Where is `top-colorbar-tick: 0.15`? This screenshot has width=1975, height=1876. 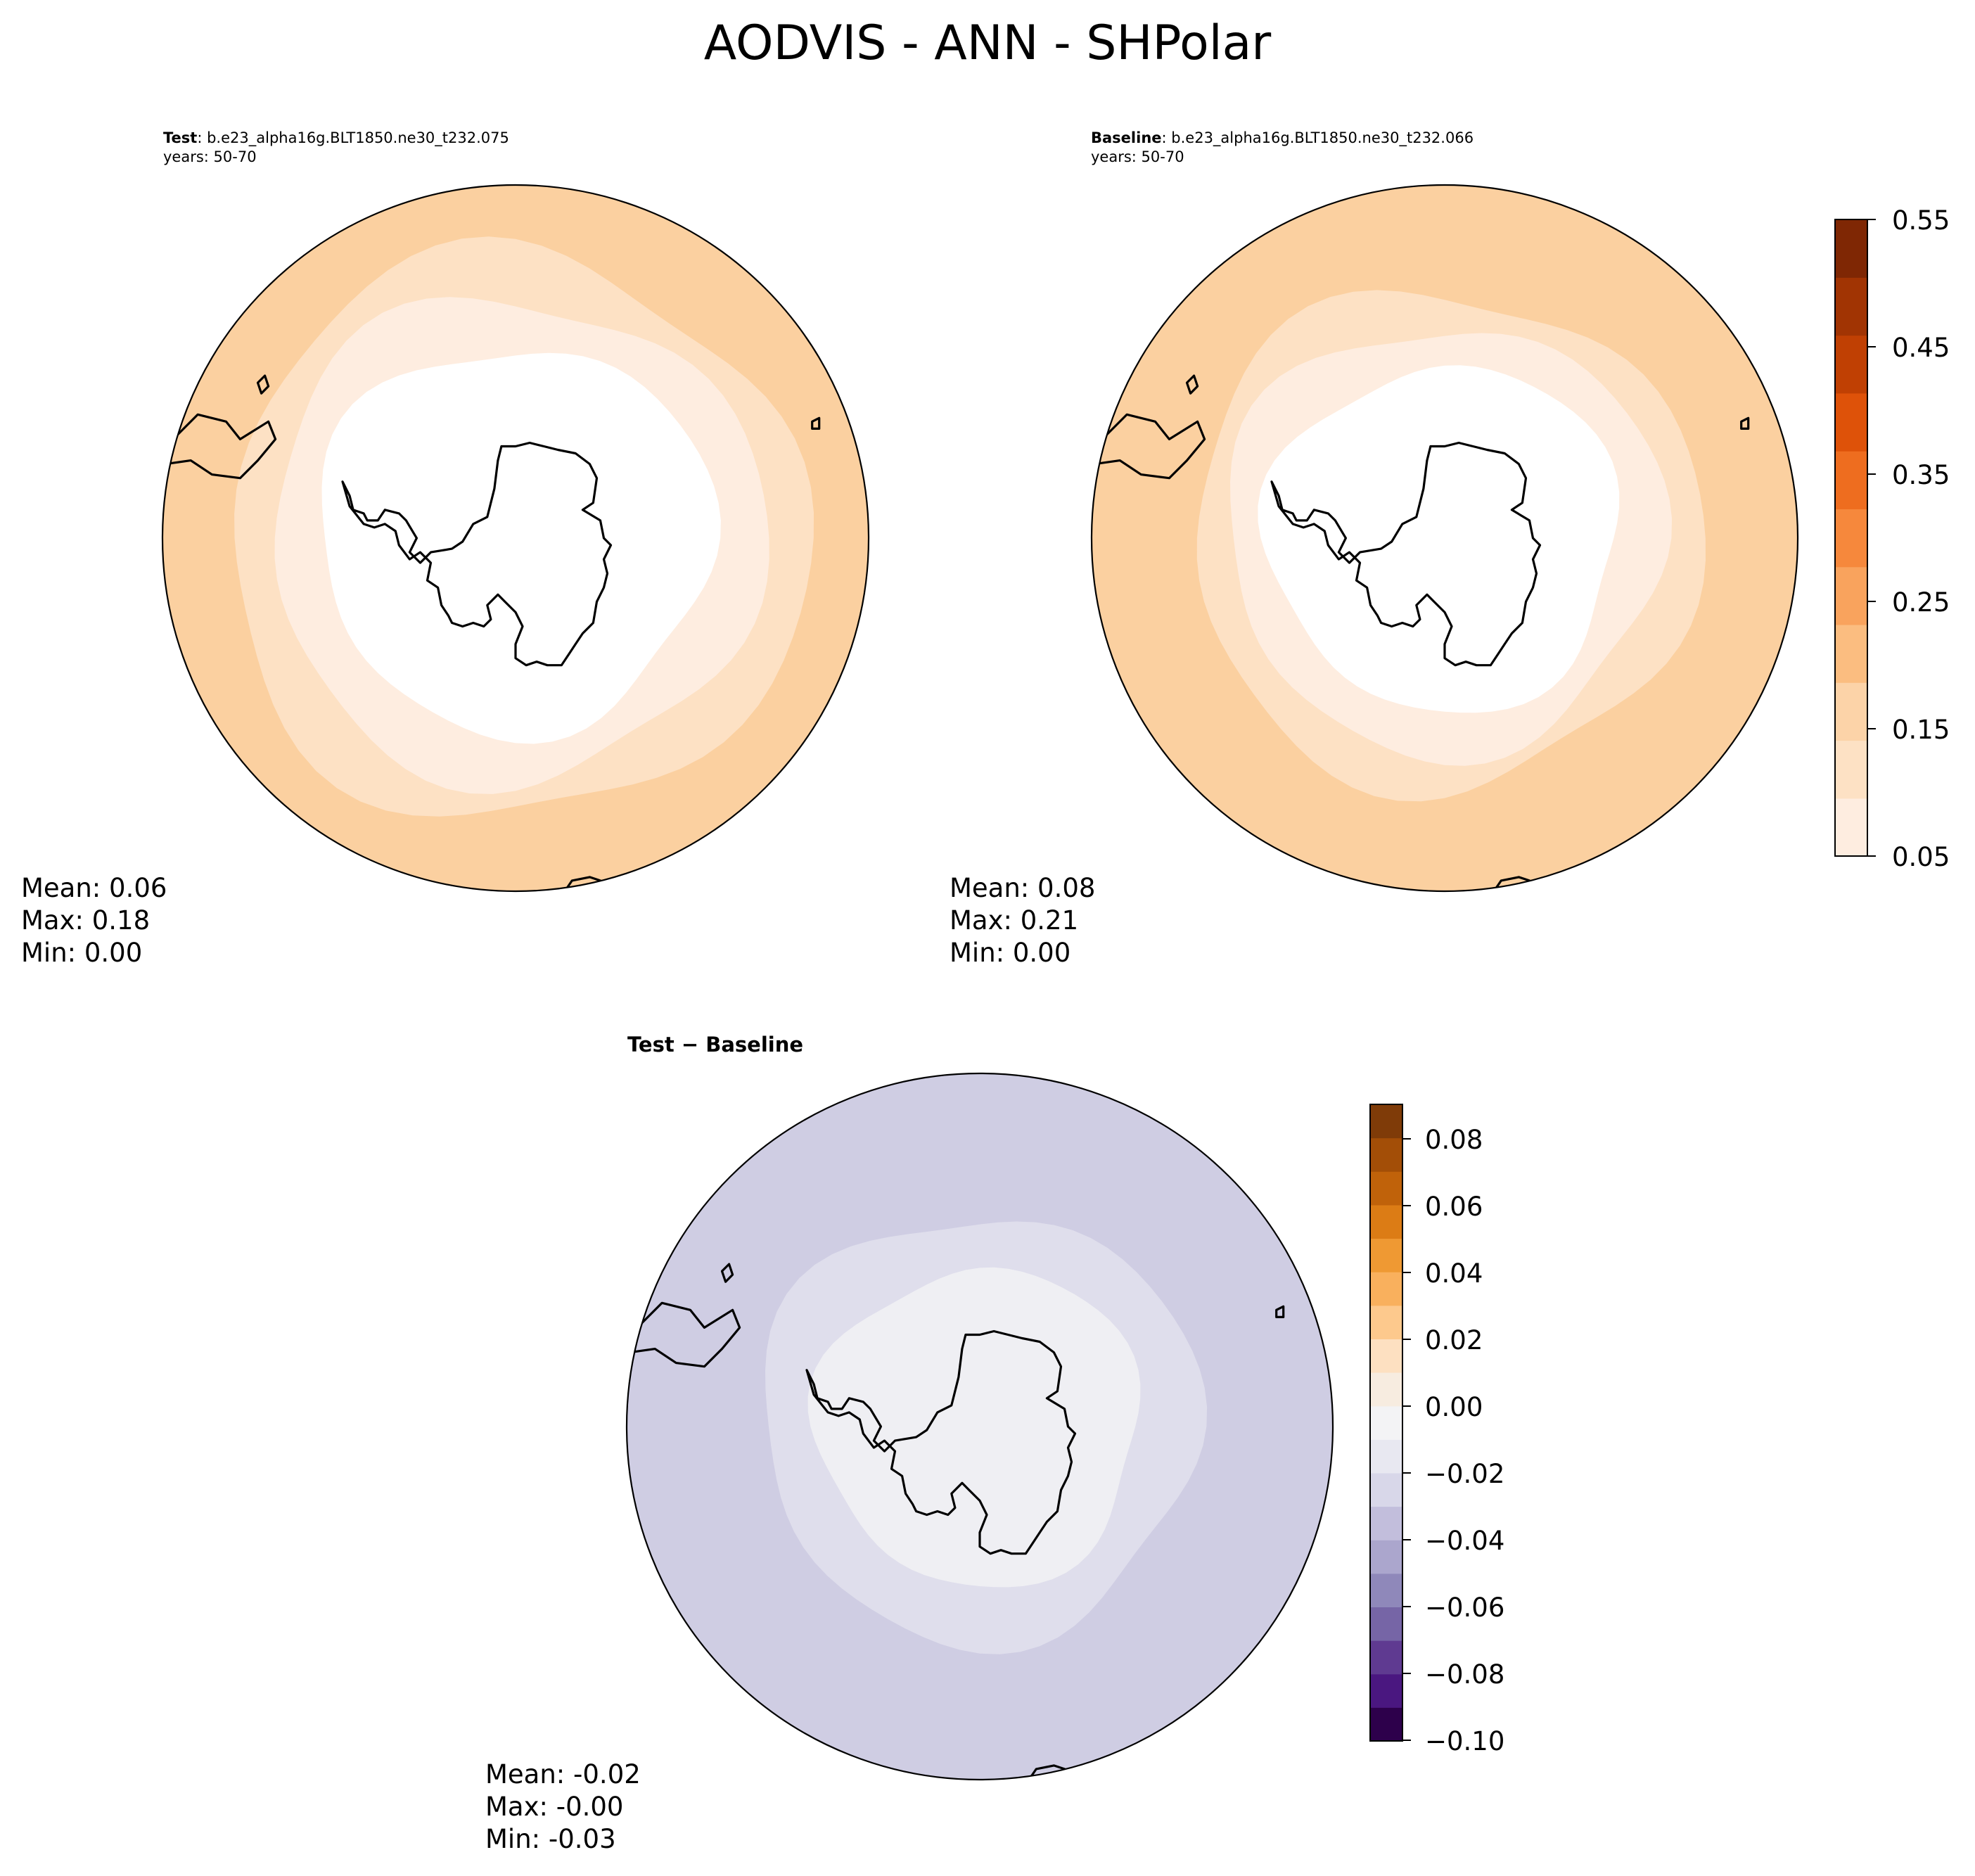
top-colorbar-tick: 0.15 is located at coordinates (1921, 730).